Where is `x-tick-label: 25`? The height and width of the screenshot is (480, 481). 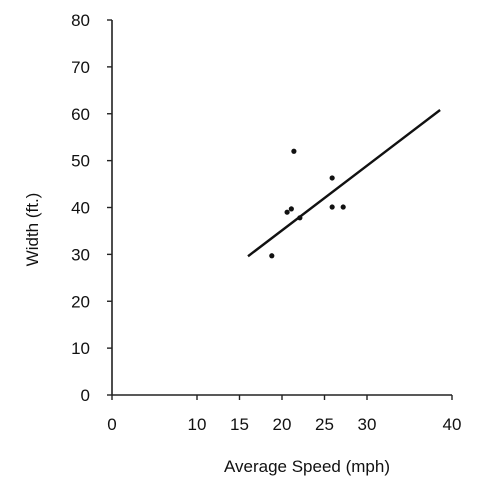
x-tick-label: 25 is located at coordinates (324, 424).